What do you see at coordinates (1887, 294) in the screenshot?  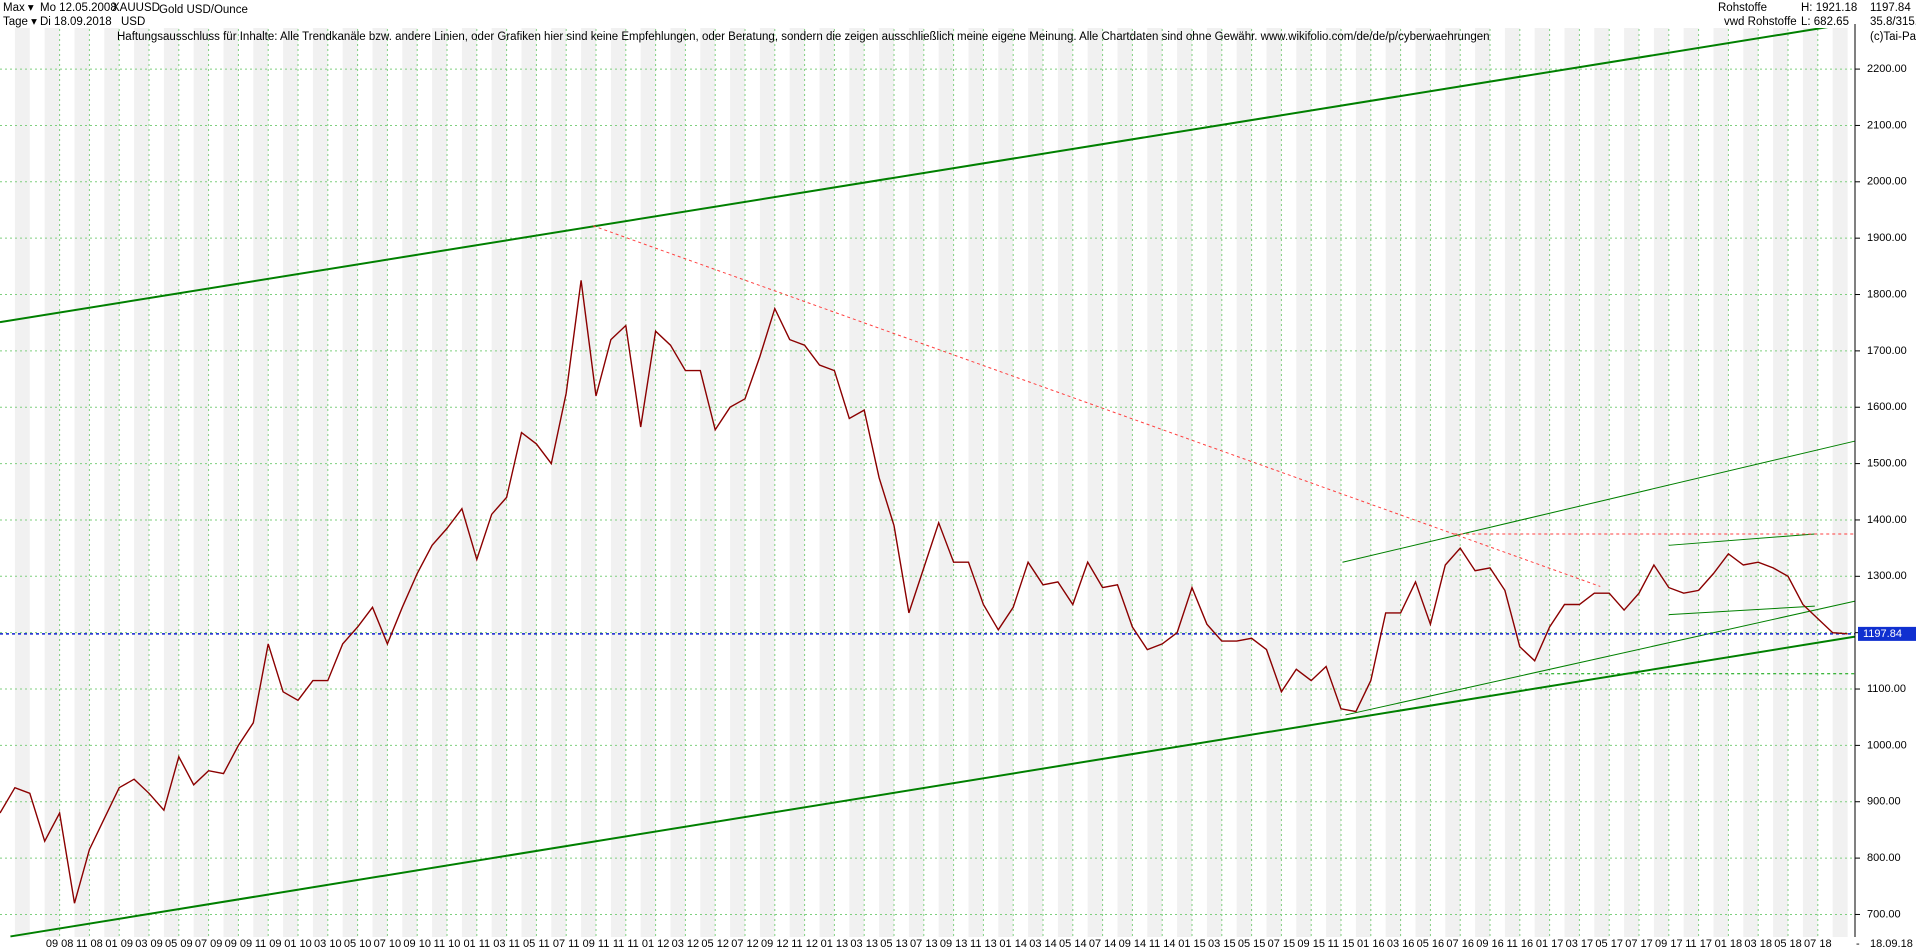 I see `y-tick-label: 1800.00` at bounding box center [1887, 294].